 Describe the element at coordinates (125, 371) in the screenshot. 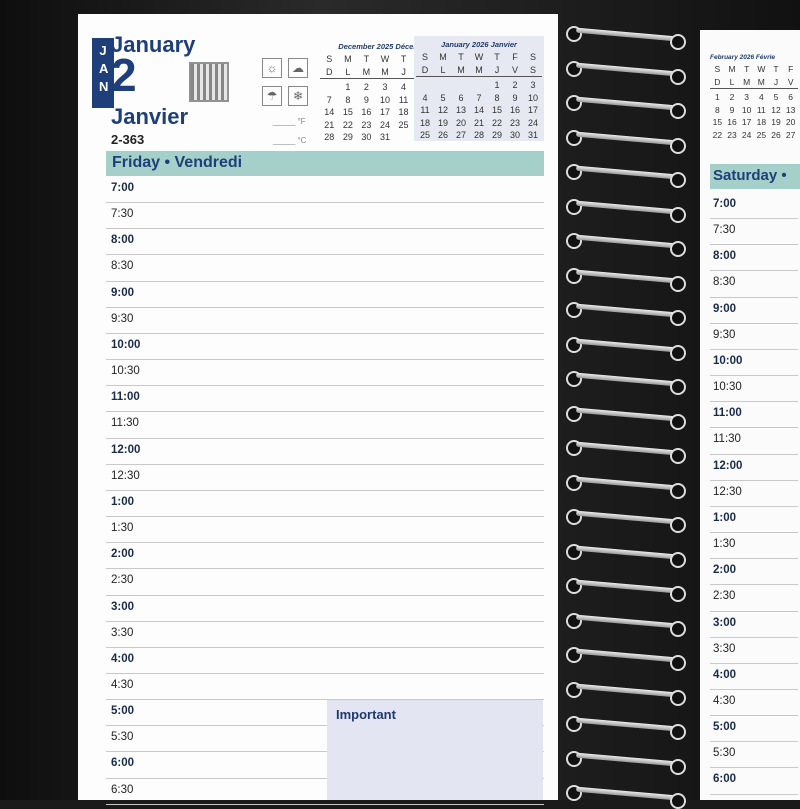

I see `time-label: 10:30` at that location.